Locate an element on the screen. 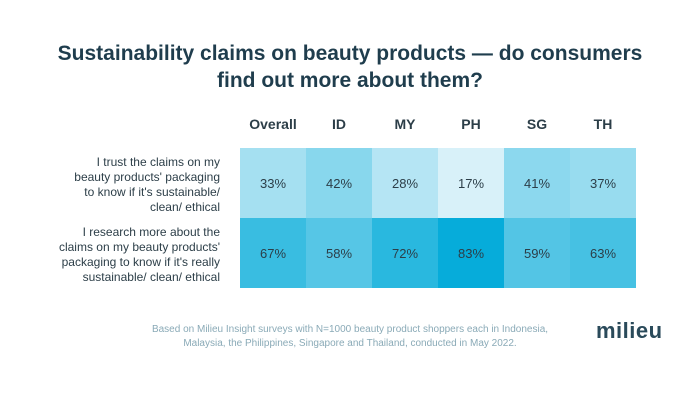 This screenshot has width=700, height=400. row-label-line: claims on my beauty products' is located at coordinates (139, 247).